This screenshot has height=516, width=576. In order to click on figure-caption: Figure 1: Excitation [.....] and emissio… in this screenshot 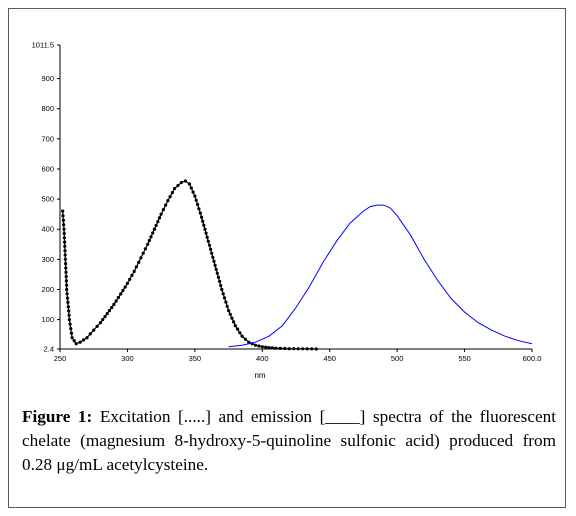, I will do `click(289, 441)`.